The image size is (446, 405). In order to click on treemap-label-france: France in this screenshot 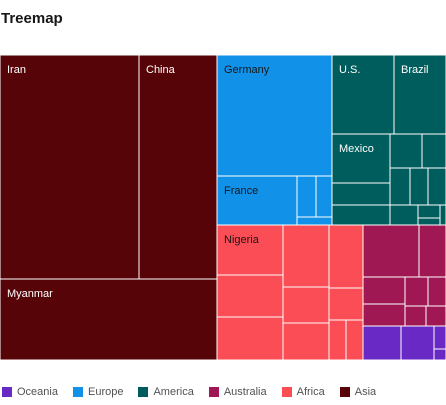, I will do `click(241, 191)`.